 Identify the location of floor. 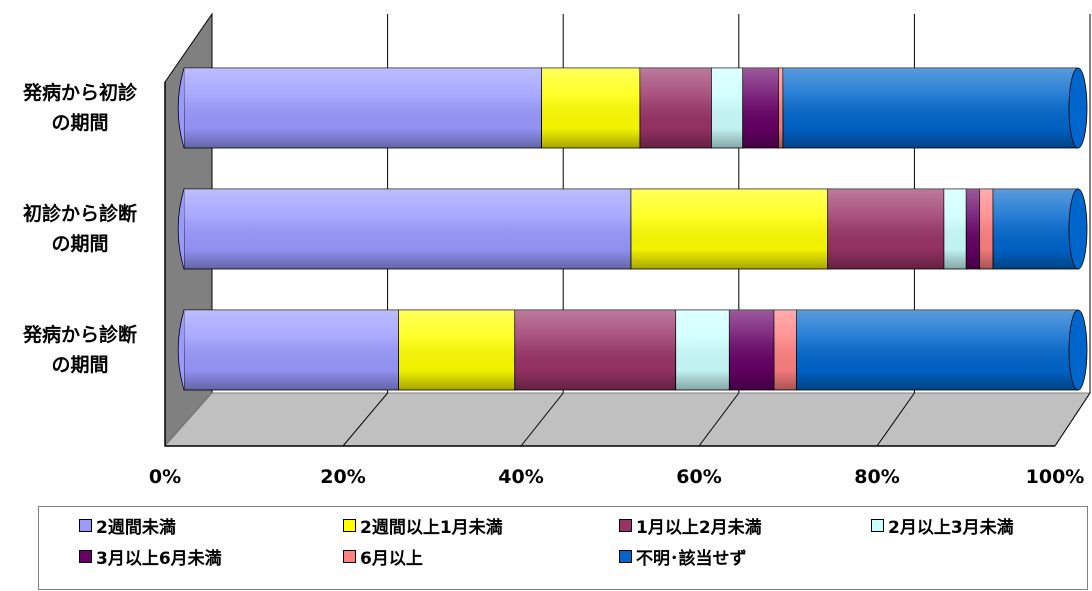
(627, 419).